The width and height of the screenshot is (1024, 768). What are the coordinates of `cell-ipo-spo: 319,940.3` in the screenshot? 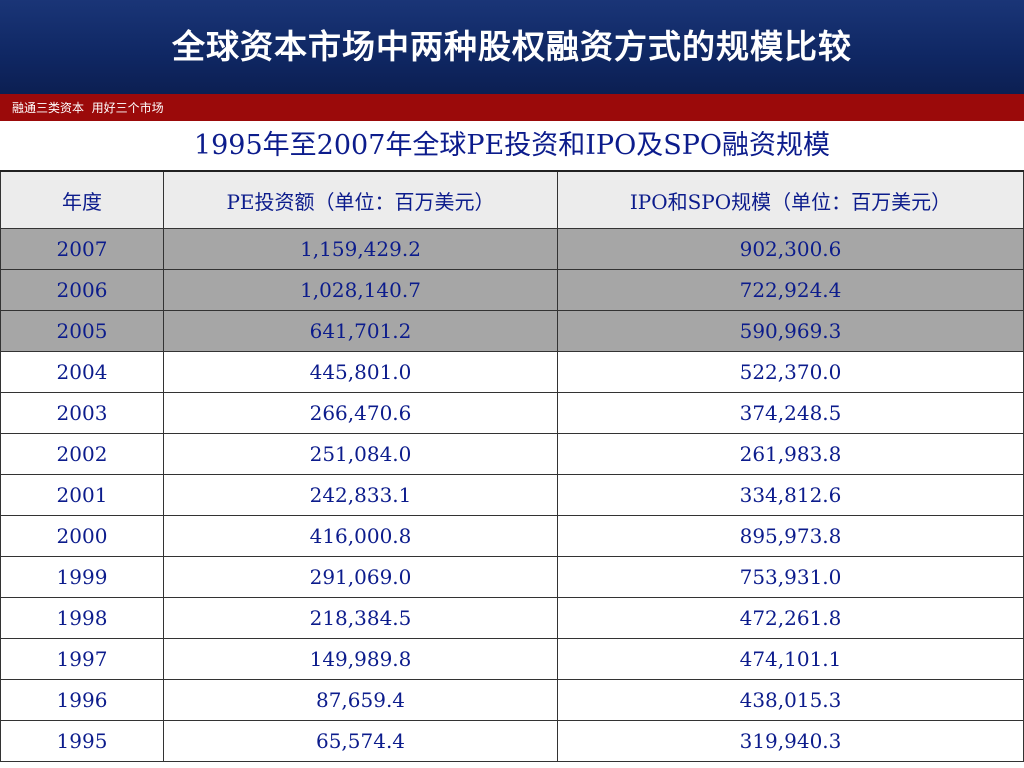 It's located at (790, 741).